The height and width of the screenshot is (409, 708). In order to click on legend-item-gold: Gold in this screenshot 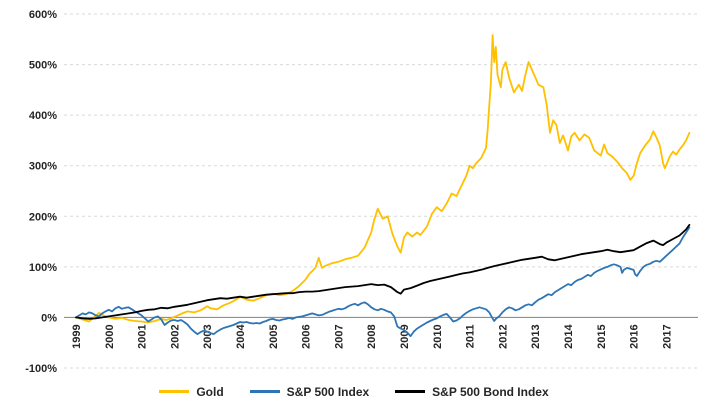, I will do `click(191, 391)`.